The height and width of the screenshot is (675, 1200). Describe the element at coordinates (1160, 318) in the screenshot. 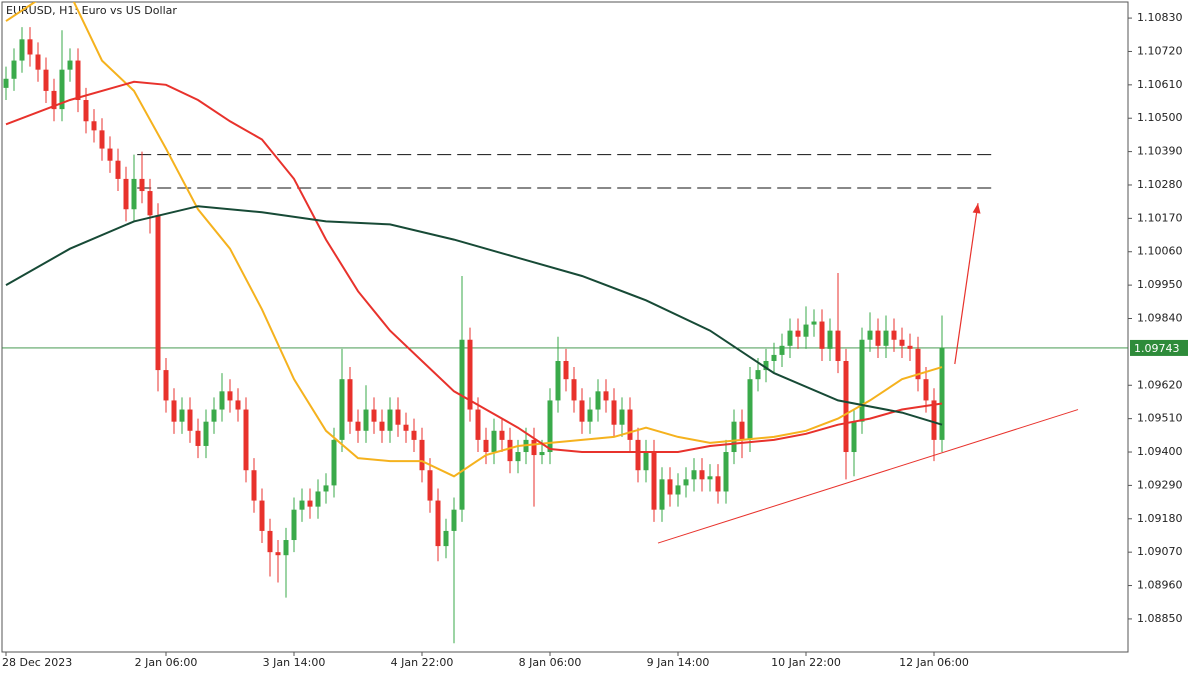

I see `y-tick-label: 1.09840` at that location.